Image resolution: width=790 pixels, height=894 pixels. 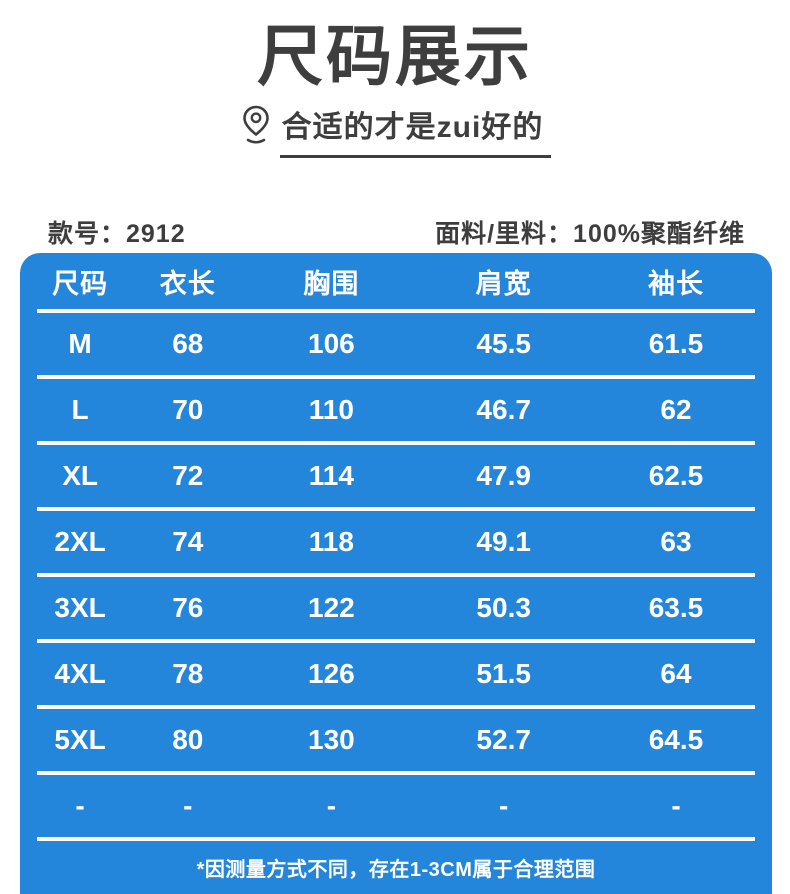 What do you see at coordinates (396, 232) in the screenshot?
I see `product-info-row: 款号：2912 面料/里料：100%聚酯纤维` at bounding box center [396, 232].